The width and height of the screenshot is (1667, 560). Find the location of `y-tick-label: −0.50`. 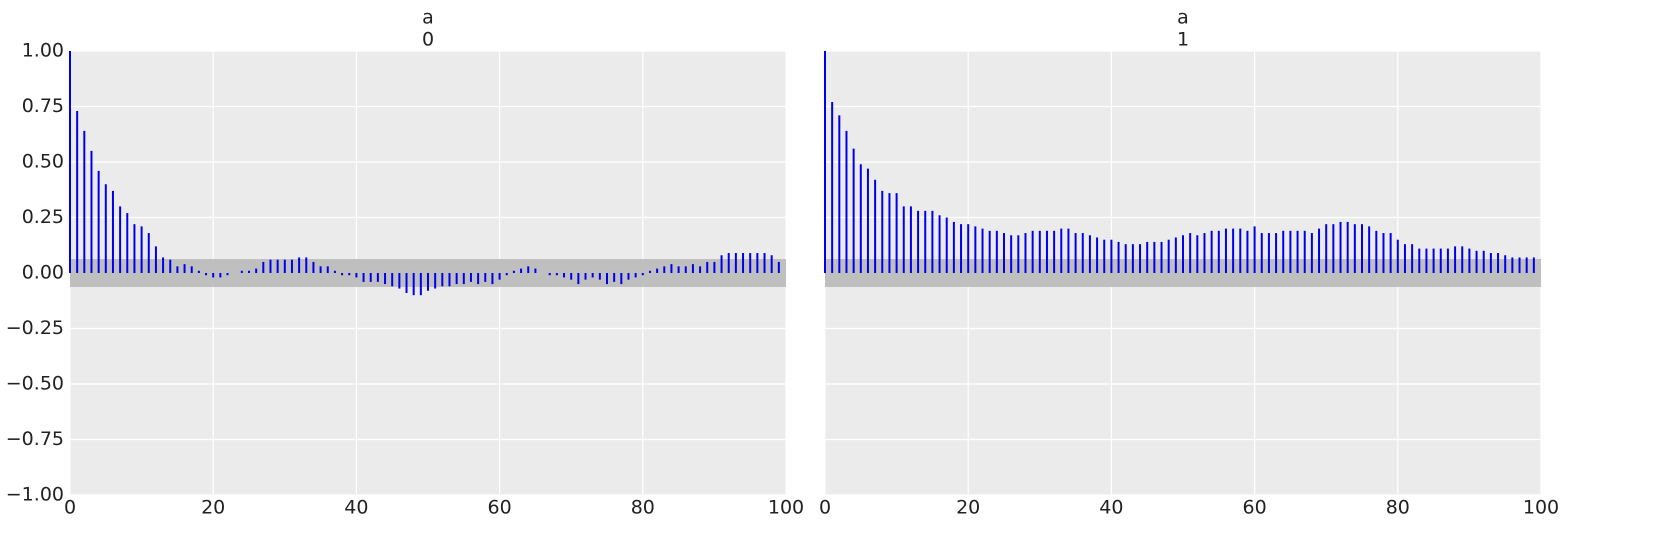

y-tick-label: −0.50 is located at coordinates (35, 384).